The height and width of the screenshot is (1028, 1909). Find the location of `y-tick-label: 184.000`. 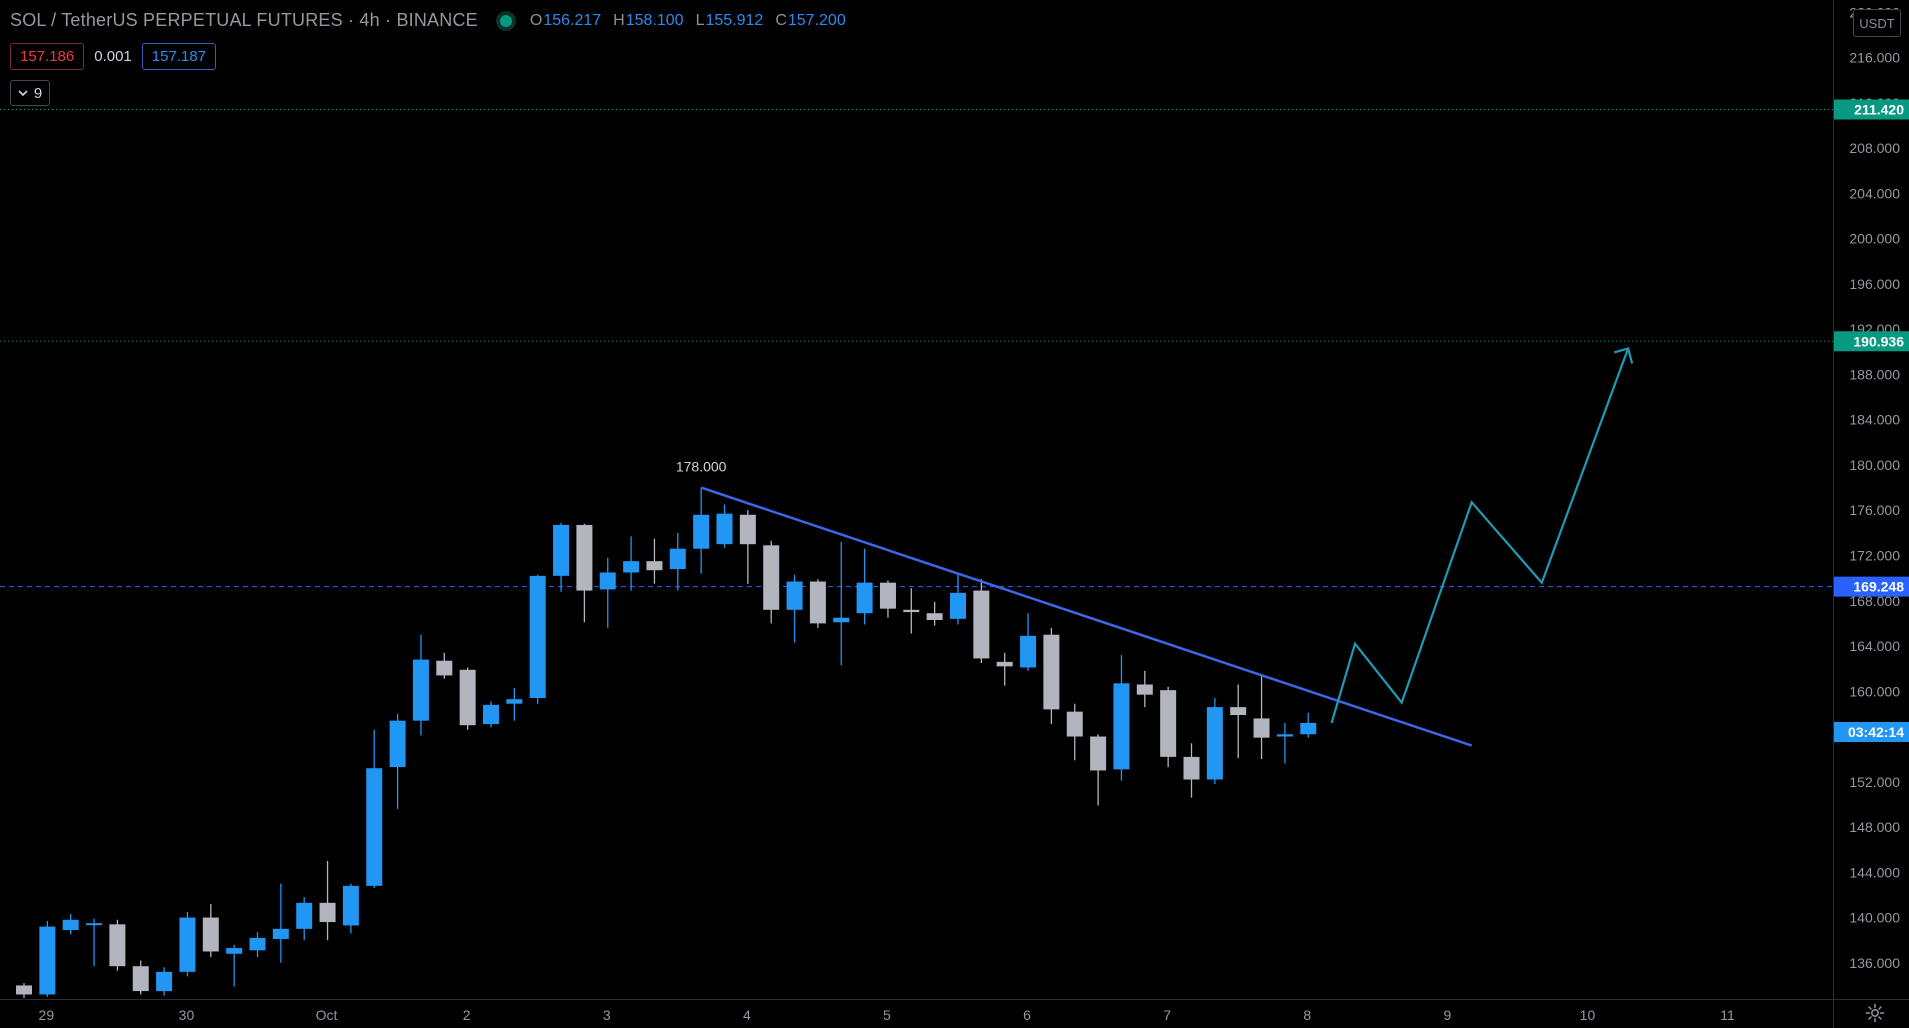

y-tick-label: 184.000 is located at coordinates (1874, 420).